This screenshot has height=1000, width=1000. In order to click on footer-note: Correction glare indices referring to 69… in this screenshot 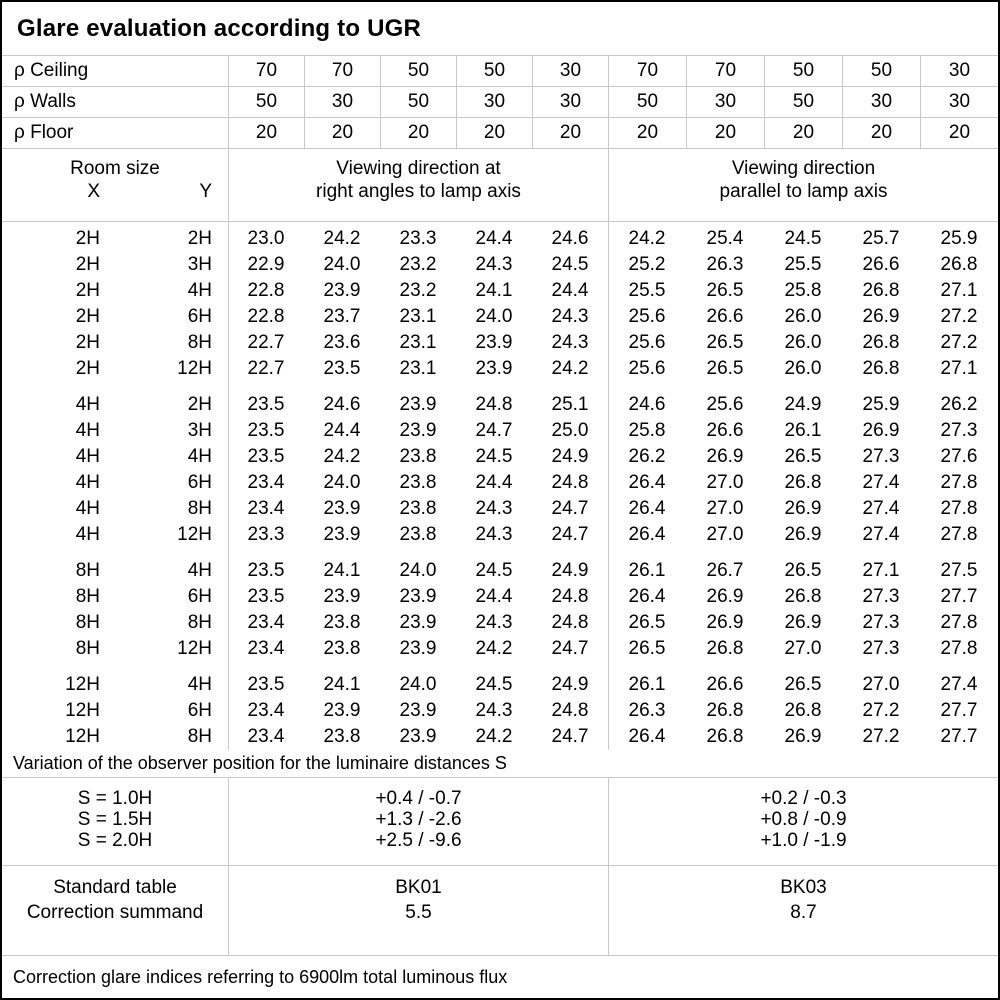, I will do `click(260, 976)`.